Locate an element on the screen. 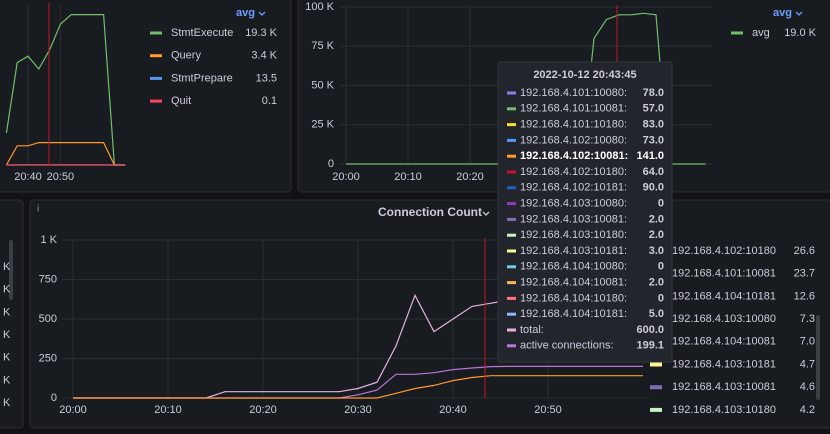 Image resolution: width=830 pixels, height=434 pixels. legend-name: 192.168.4.104:10081 is located at coordinates (724, 342).